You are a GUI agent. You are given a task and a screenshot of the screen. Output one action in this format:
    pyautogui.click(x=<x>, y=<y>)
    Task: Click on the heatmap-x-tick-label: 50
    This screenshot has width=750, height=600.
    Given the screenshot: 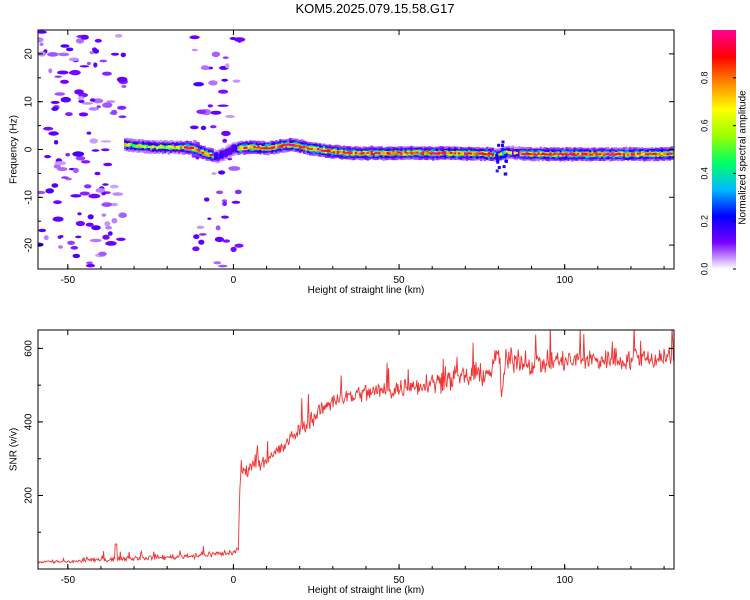 What is the action you would take?
    pyautogui.click(x=400, y=280)
    